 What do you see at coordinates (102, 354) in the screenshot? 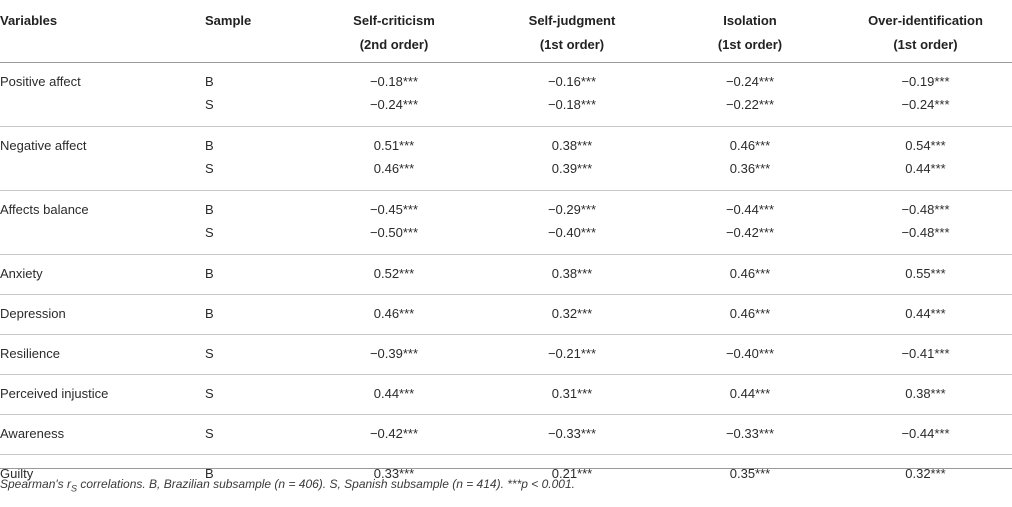
I see `variable-cell: Resilience` at bounding box center [102, 354].